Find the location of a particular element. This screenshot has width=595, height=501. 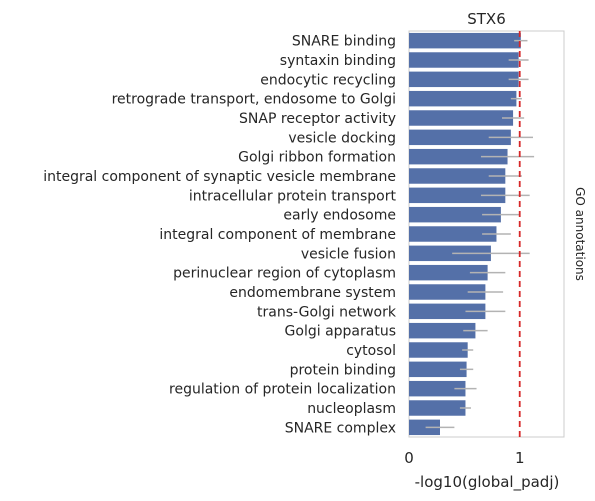

category-label: protein binding is located at coordinates (343, 370).